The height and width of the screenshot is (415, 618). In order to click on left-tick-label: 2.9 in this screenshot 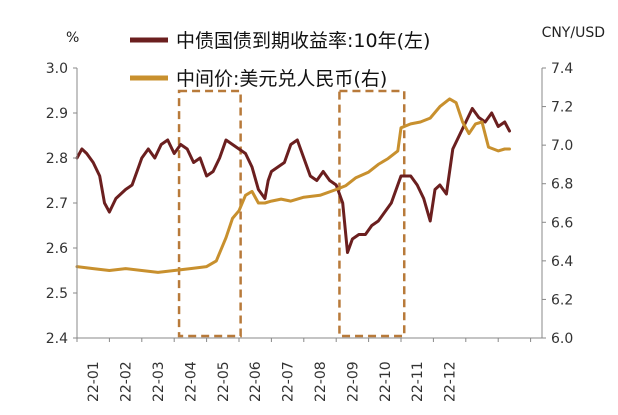, I will do `click(57, 114)`.